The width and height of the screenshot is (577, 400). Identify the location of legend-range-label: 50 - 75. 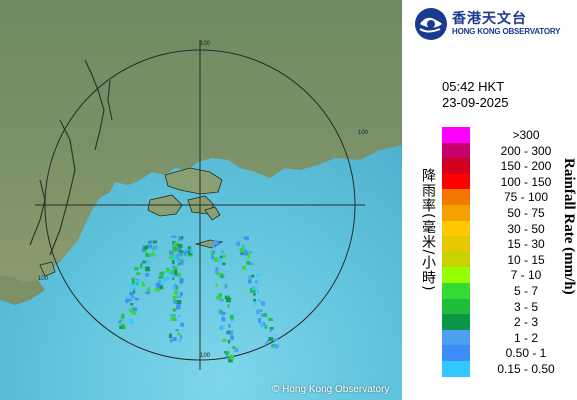
(526, 212).